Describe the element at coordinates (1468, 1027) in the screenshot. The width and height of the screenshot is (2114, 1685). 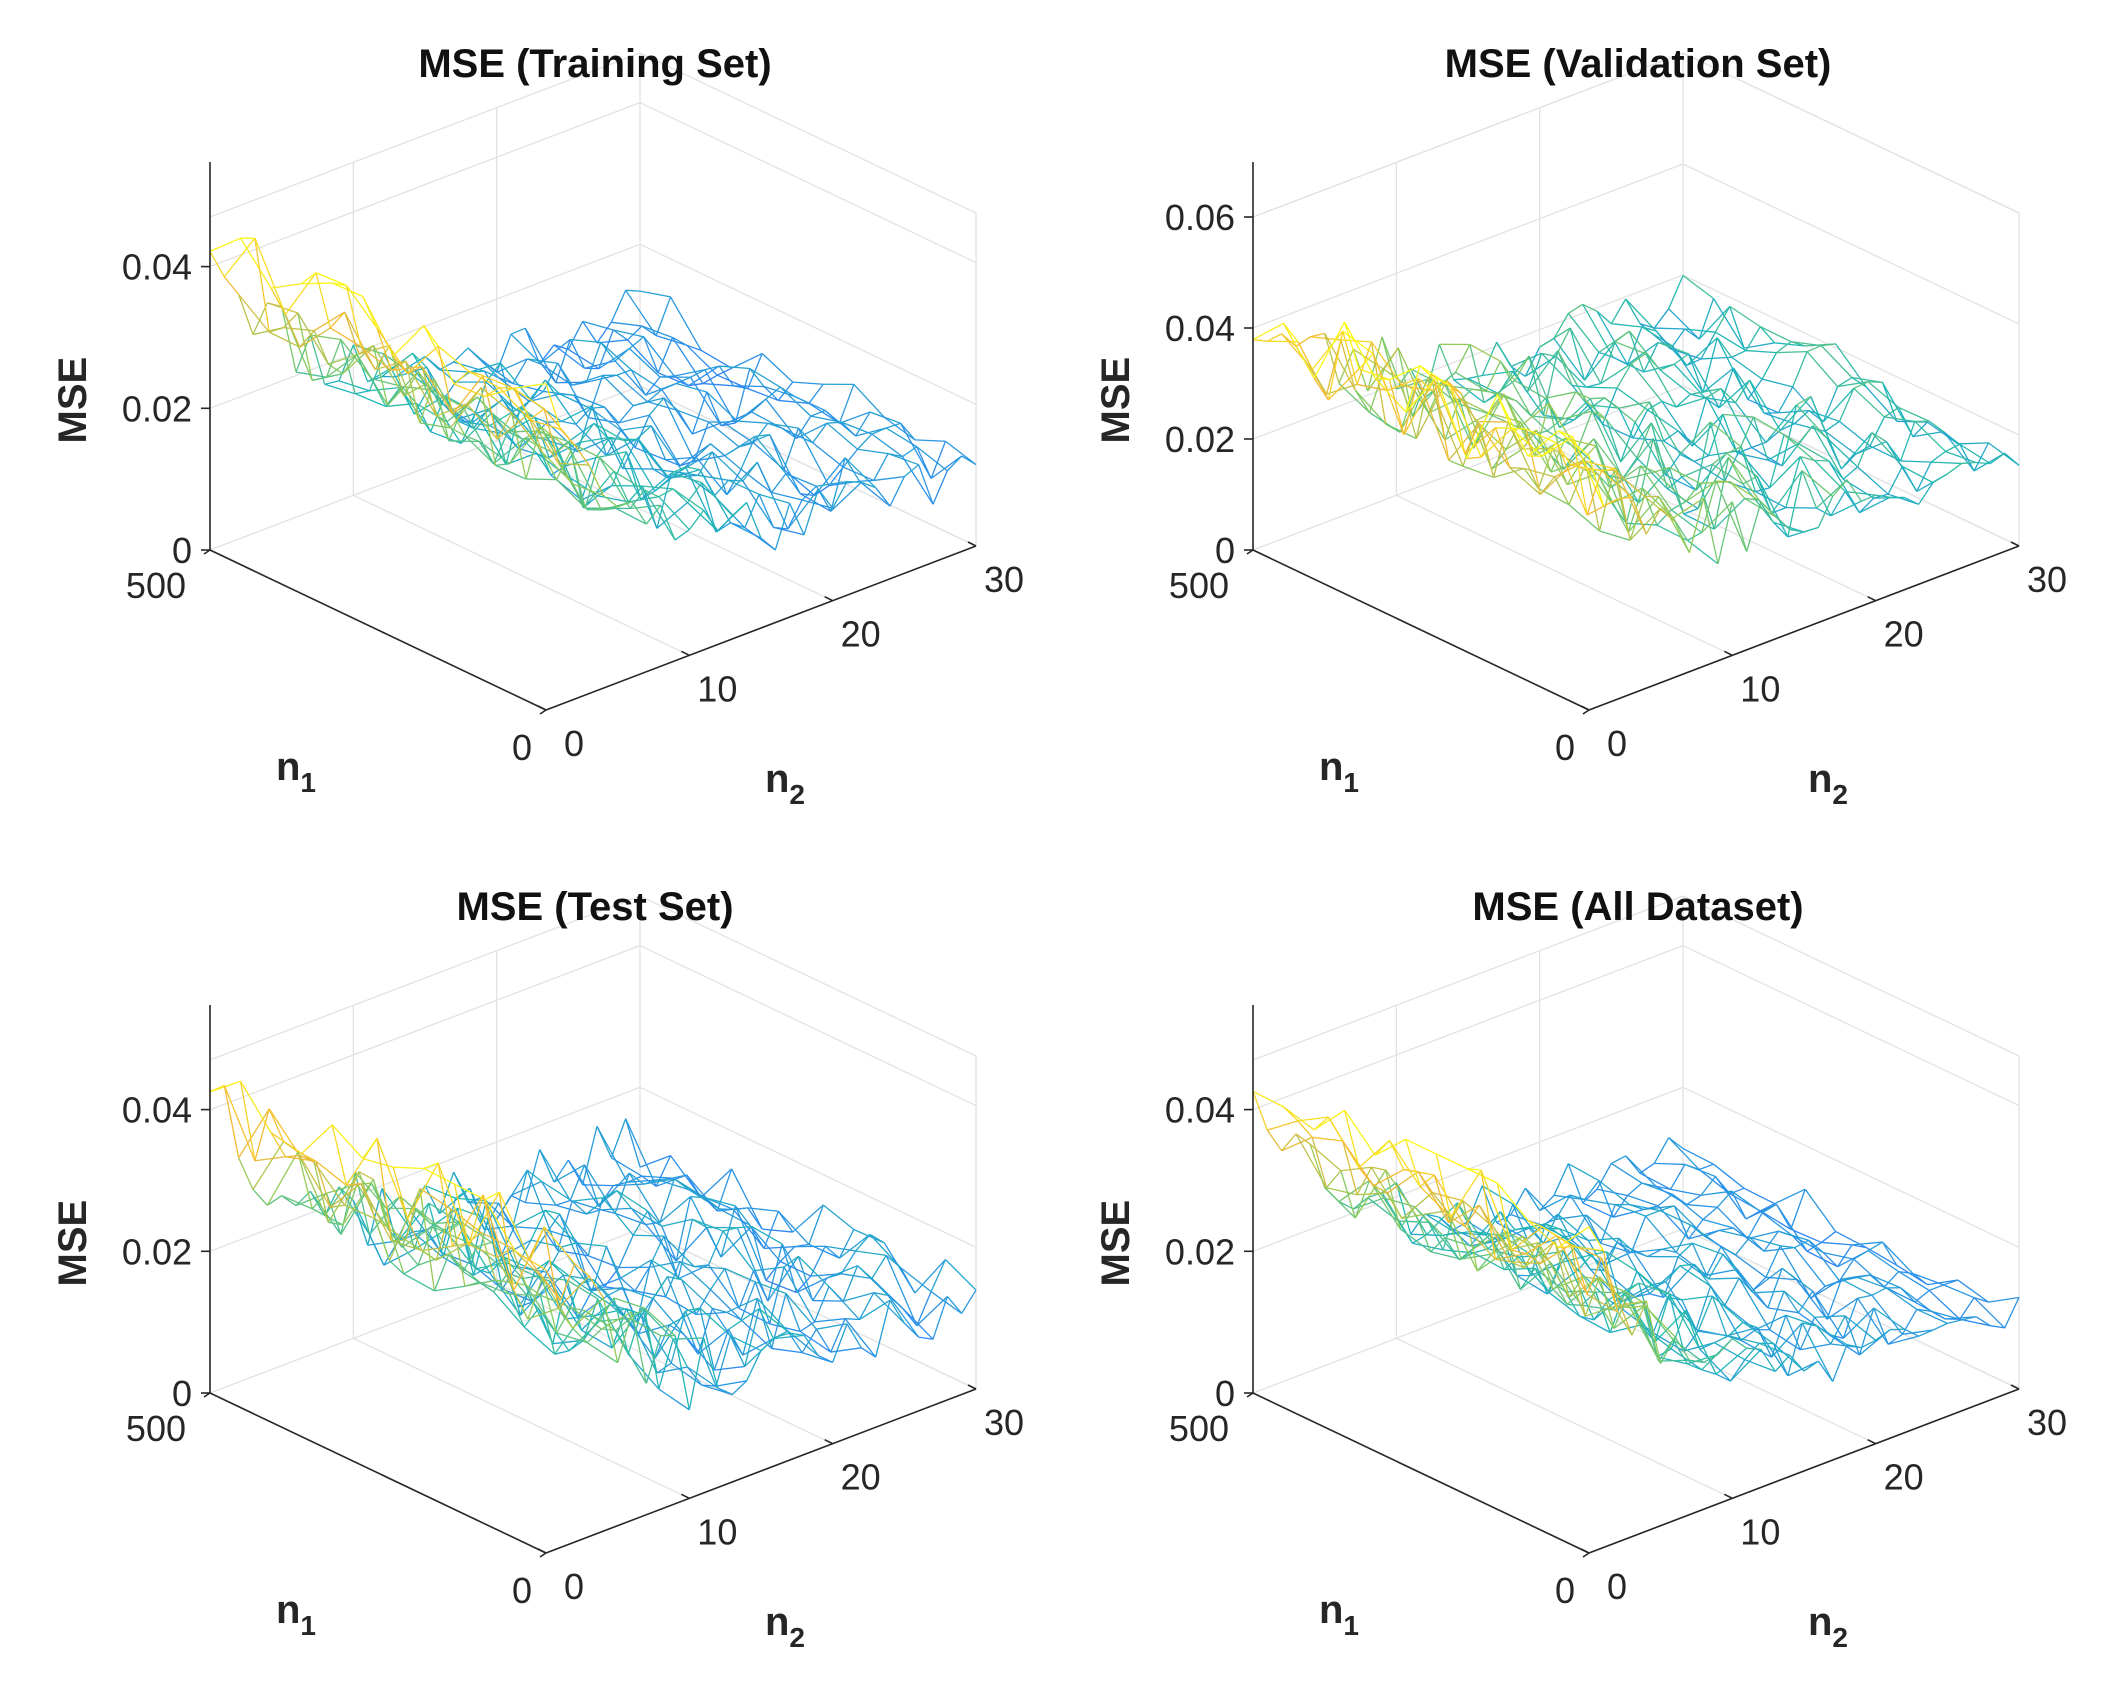
I see `grid-line` at that location.